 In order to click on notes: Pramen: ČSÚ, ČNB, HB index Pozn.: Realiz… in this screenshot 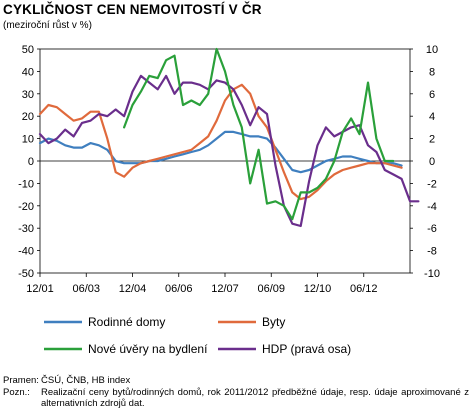, I will do `click(236, 392)`.